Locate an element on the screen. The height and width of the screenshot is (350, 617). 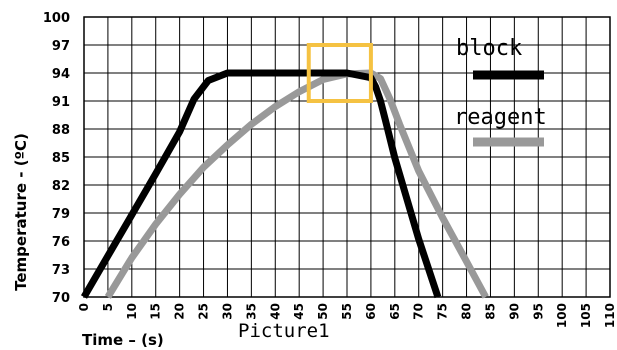
y-tick-label: 94 is located at coordinates (61, 74).